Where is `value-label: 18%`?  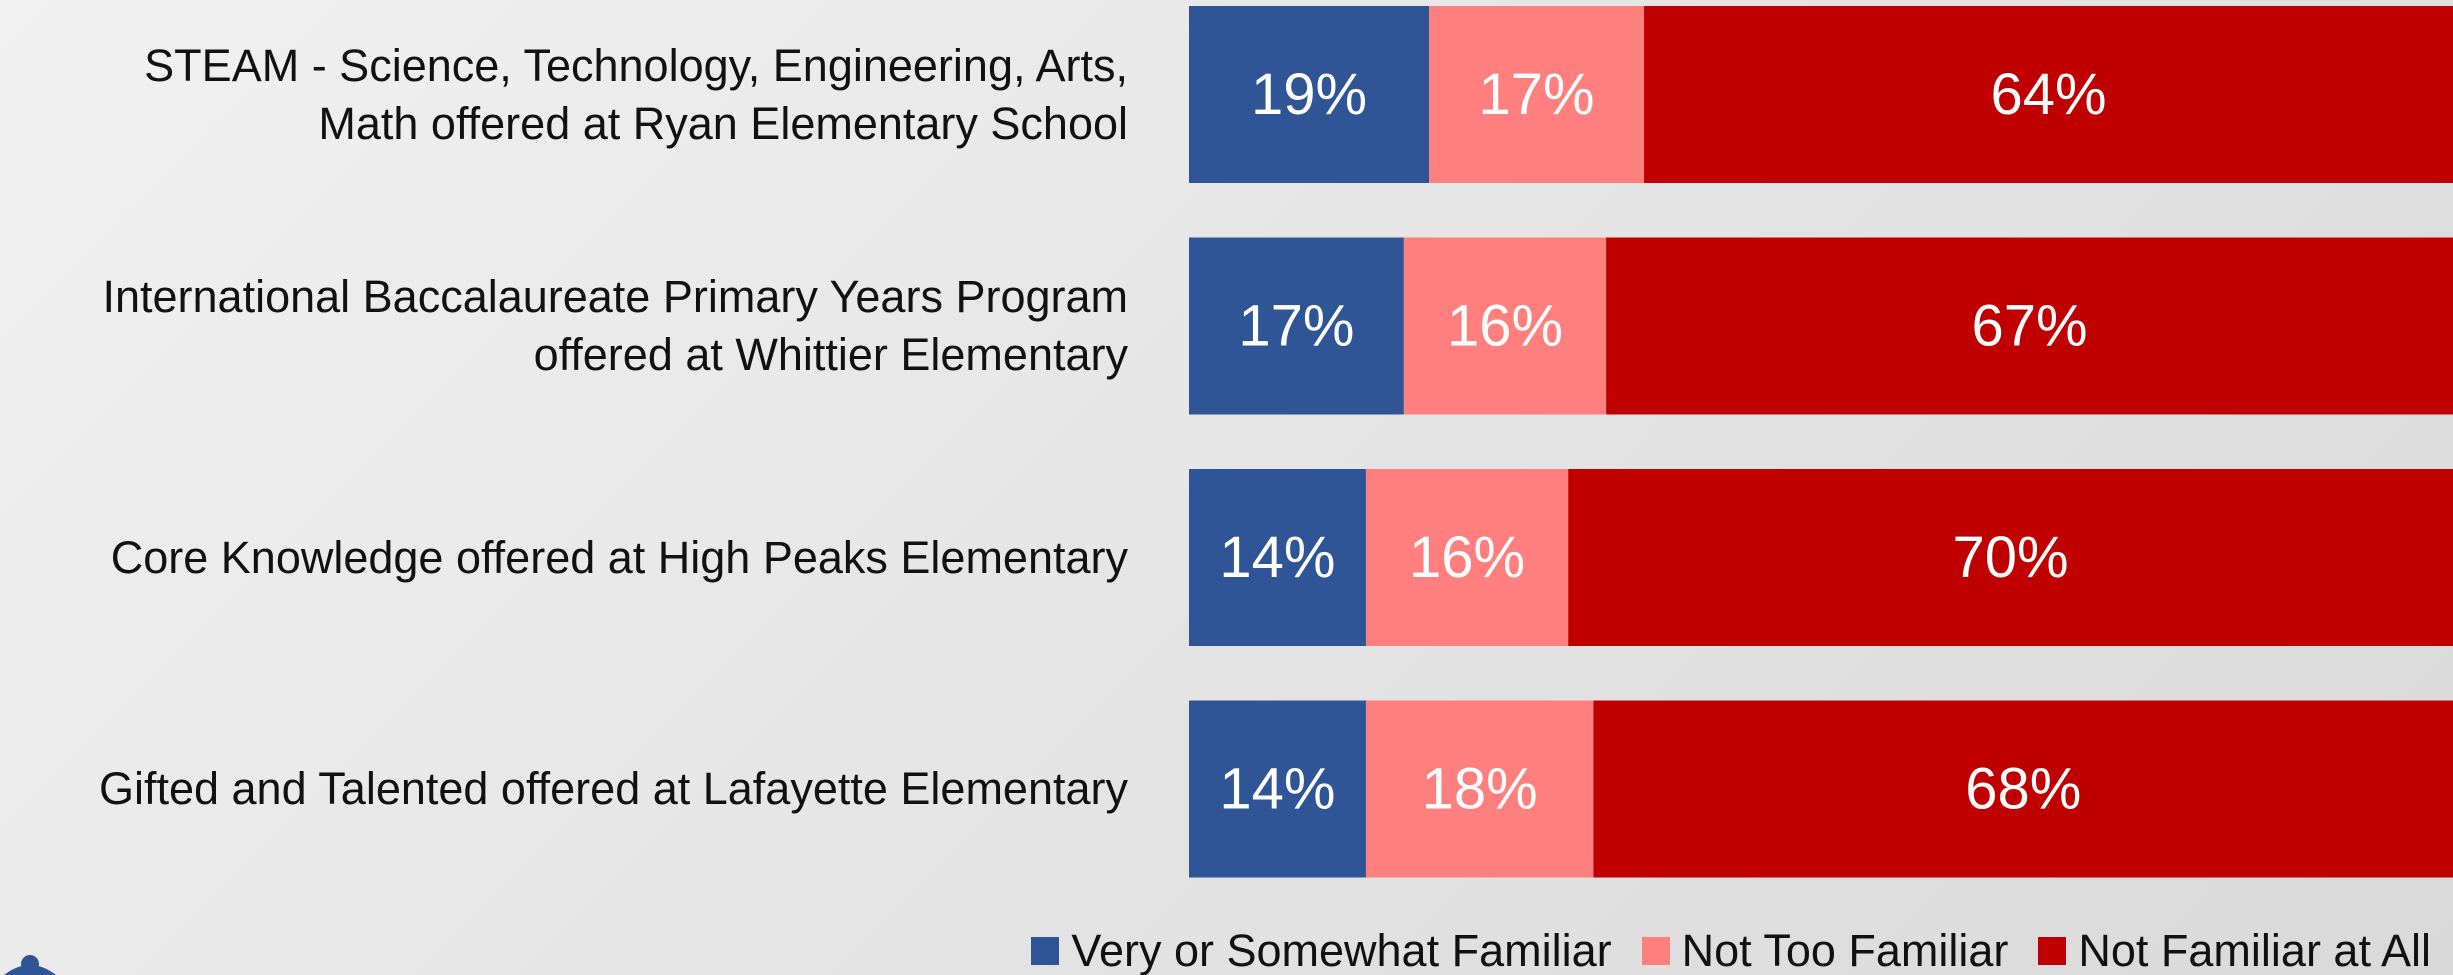 value-label: 18% is located at coordinates (1480, 789).